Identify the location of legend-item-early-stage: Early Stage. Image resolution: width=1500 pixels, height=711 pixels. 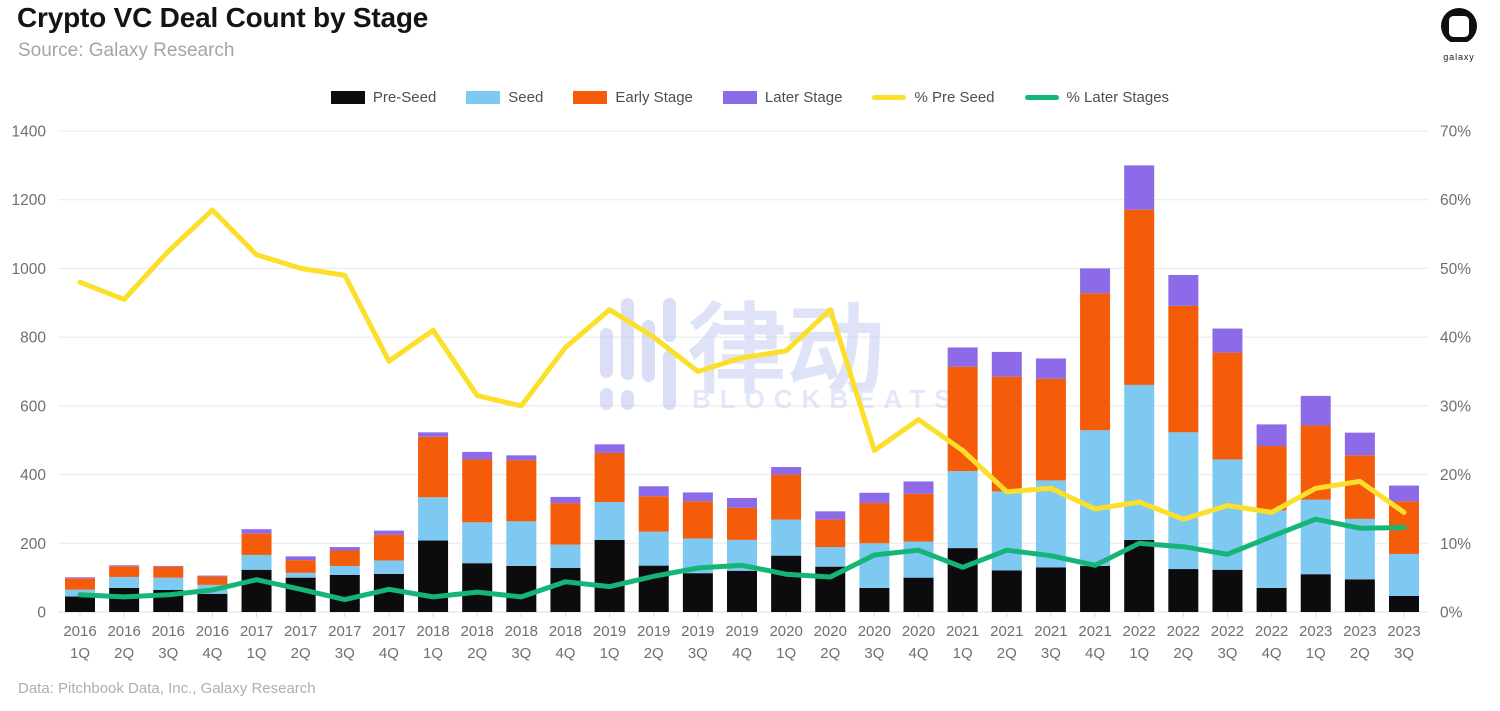
(633, 97).